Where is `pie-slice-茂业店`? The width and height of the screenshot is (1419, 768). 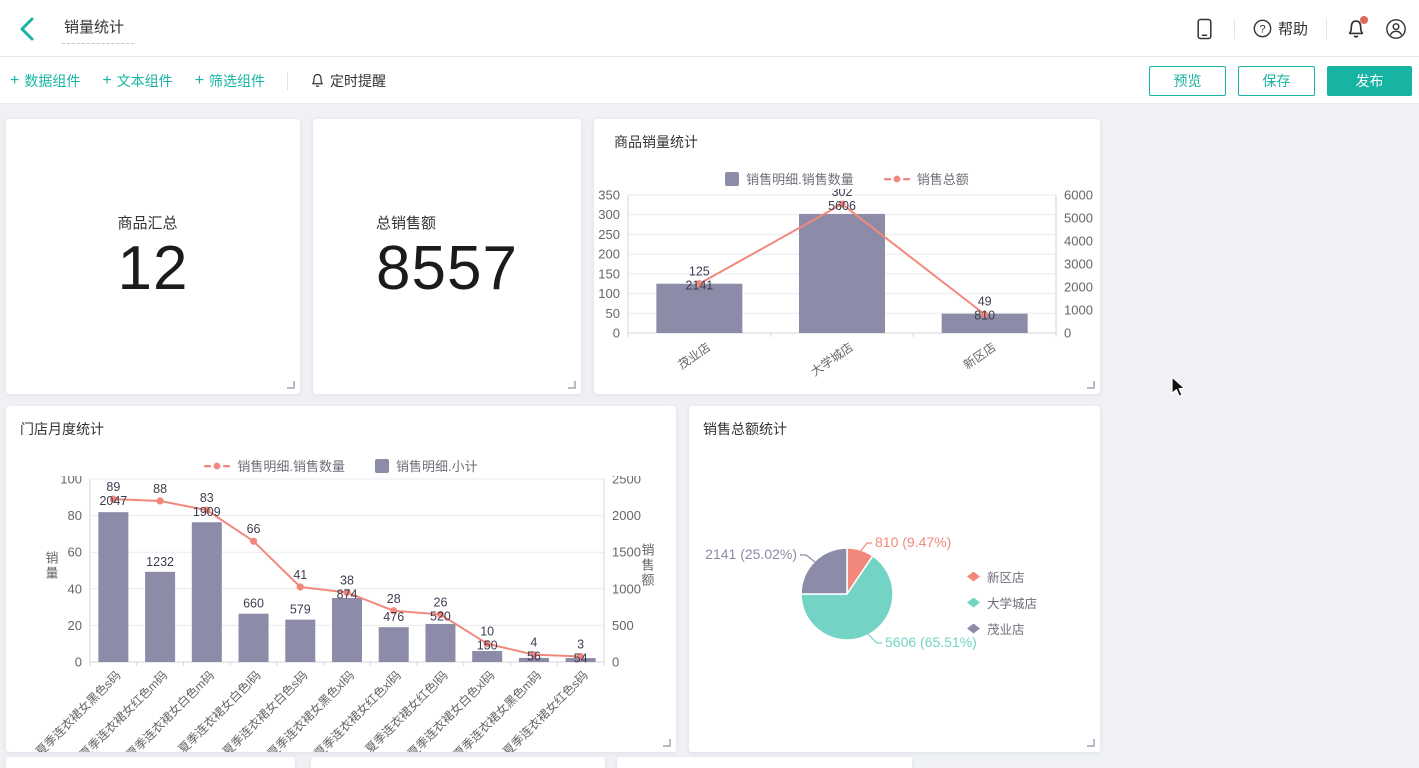 pie-slice-茂业店 is located at coordinates (824, 571).